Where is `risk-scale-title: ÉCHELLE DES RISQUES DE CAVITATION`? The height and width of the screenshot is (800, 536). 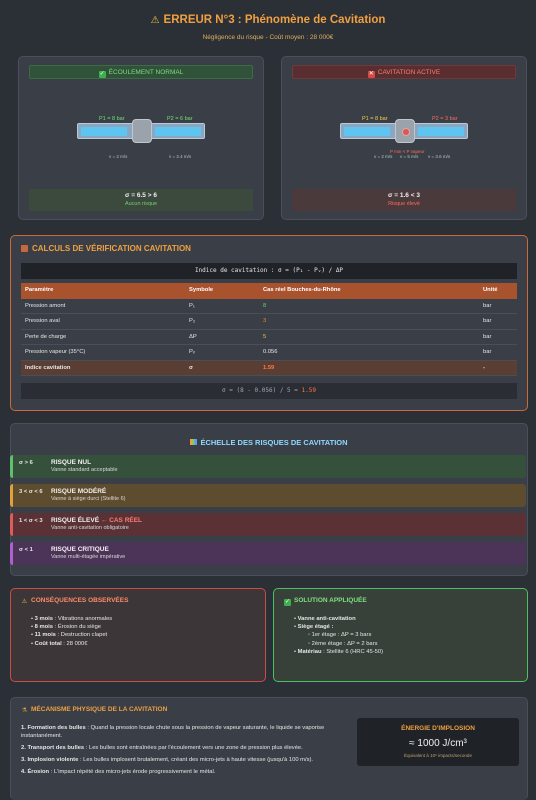
risk-scale-title: ÉCHELLE DES RISQUES DE CAVITATION is located at coordinates (269, 442).